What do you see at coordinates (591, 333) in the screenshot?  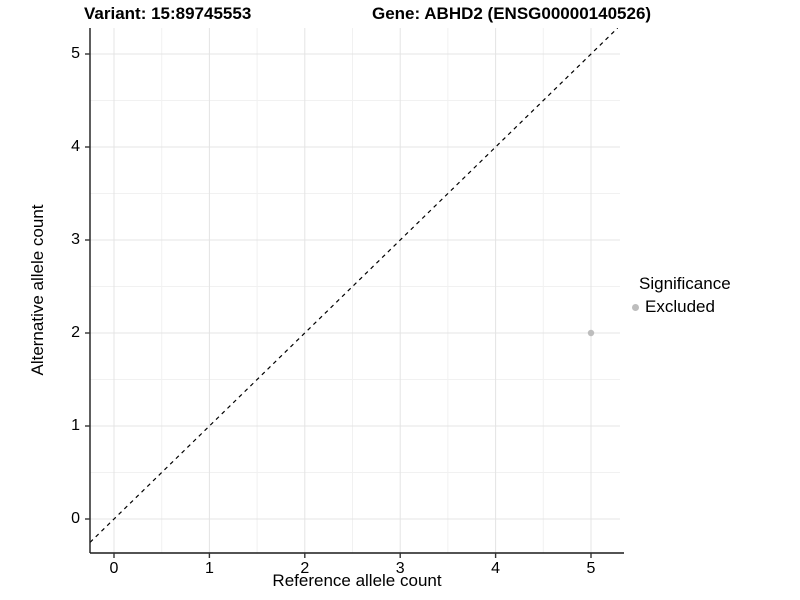 I see `data-point` at bounding box center [591, 333].